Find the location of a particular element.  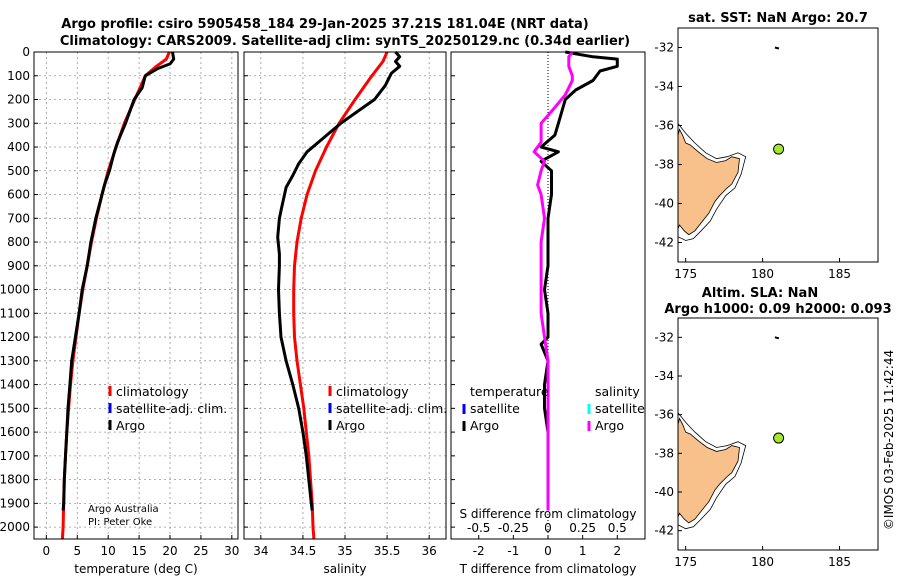

top-tick-label: 0 is located at coordinates (548, 528).